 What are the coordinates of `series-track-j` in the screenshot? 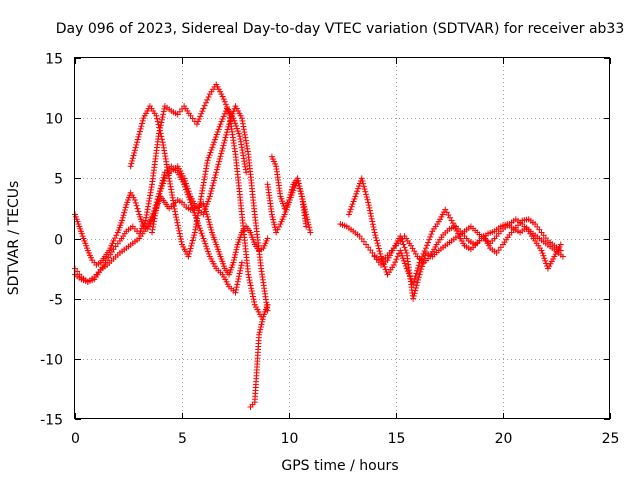 It's located at (454, 231).